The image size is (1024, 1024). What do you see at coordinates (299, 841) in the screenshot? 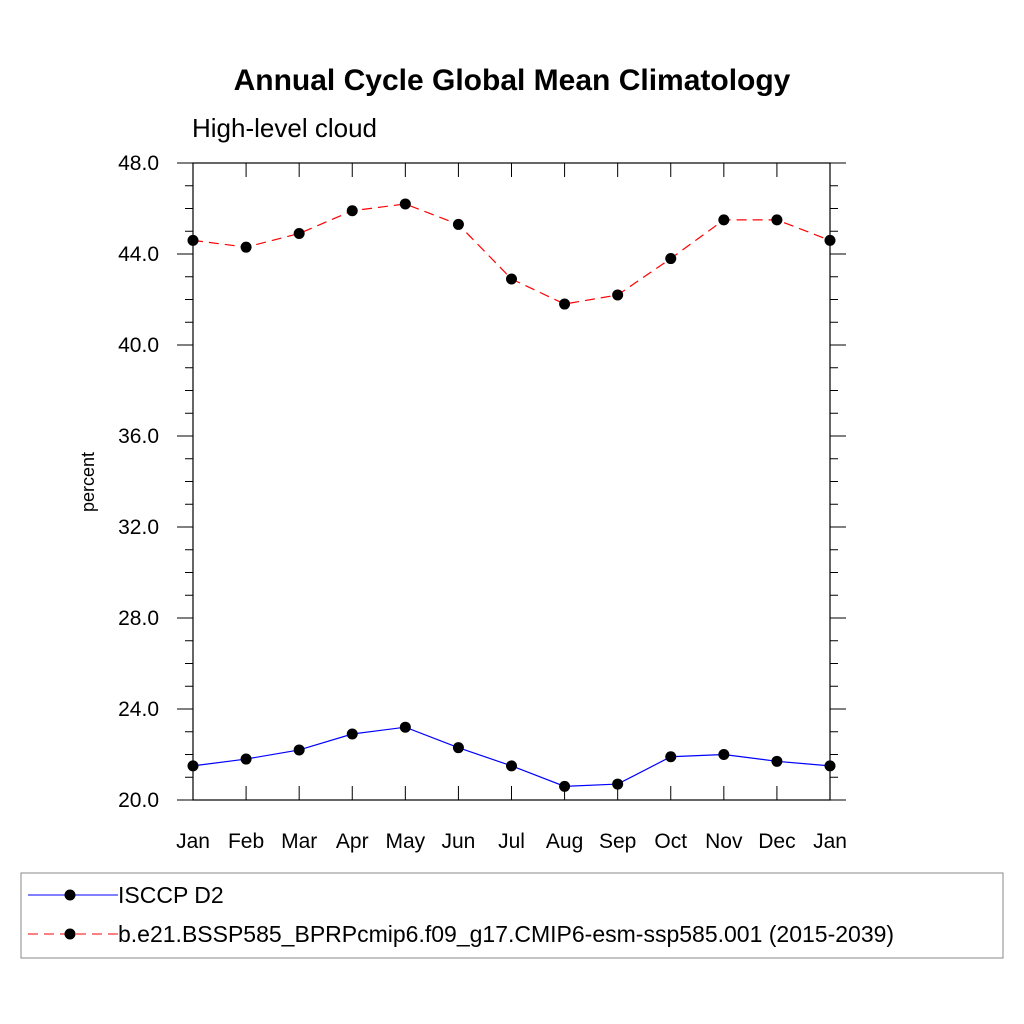
I see `x-tick-label: Mar` at bounding box center [299, 841].